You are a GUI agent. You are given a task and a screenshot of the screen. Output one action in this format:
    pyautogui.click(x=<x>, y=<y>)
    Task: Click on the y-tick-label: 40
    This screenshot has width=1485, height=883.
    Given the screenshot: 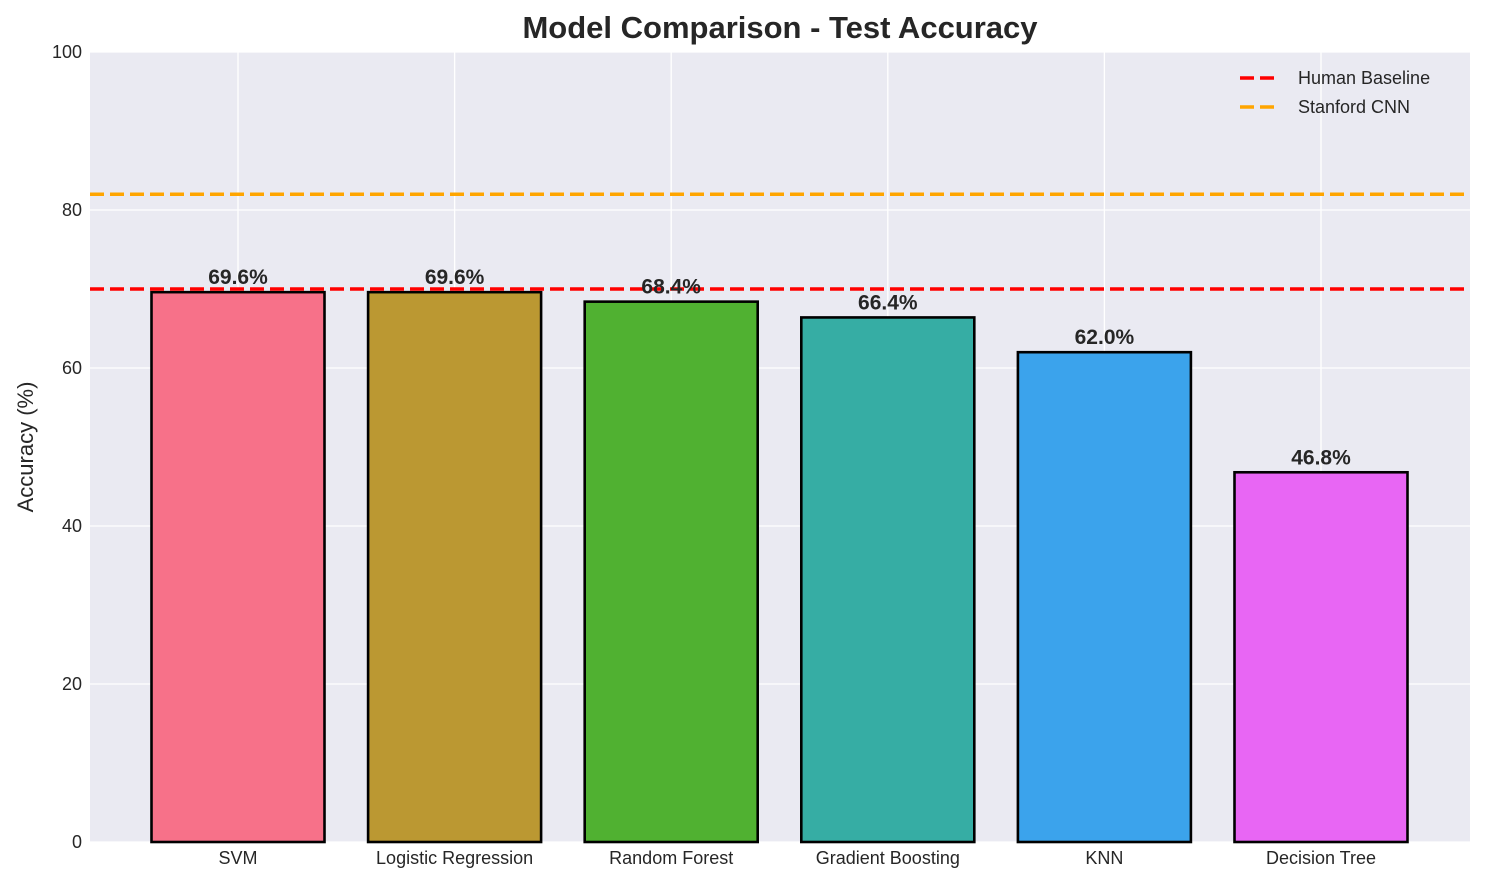 What is the action you would take?
    pyautogui.click(x=72, y=526)
    